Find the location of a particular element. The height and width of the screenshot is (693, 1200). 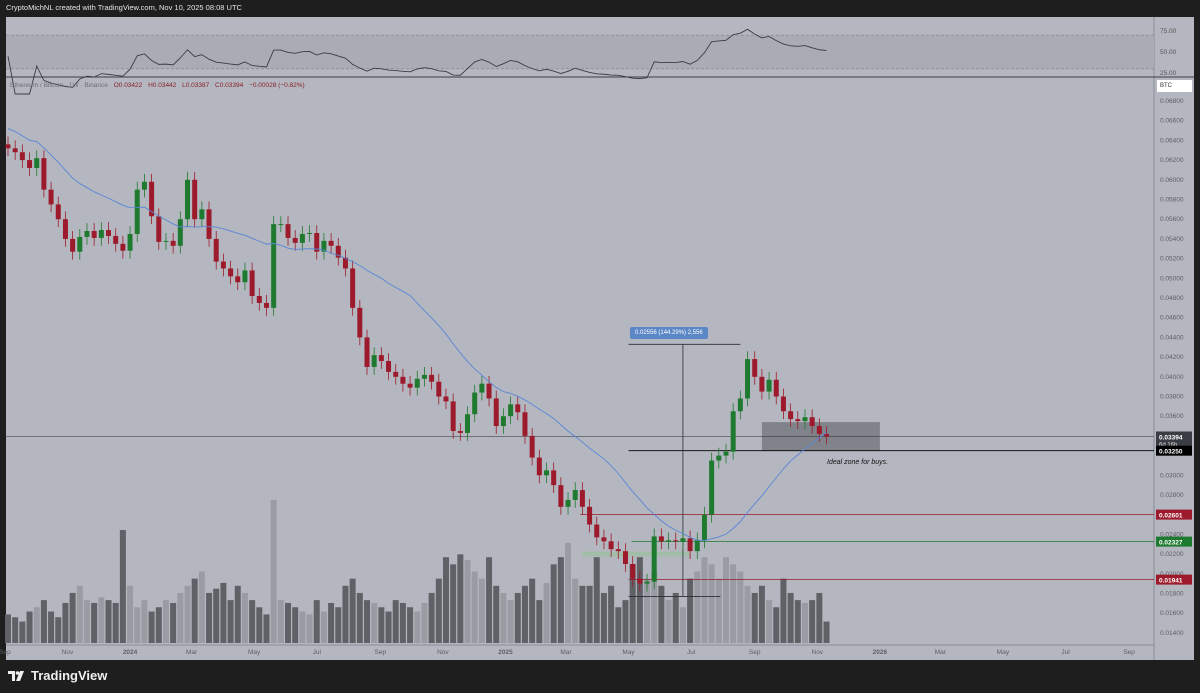

price-level-label: 0.03250 is located at coordinates (1171, 452).